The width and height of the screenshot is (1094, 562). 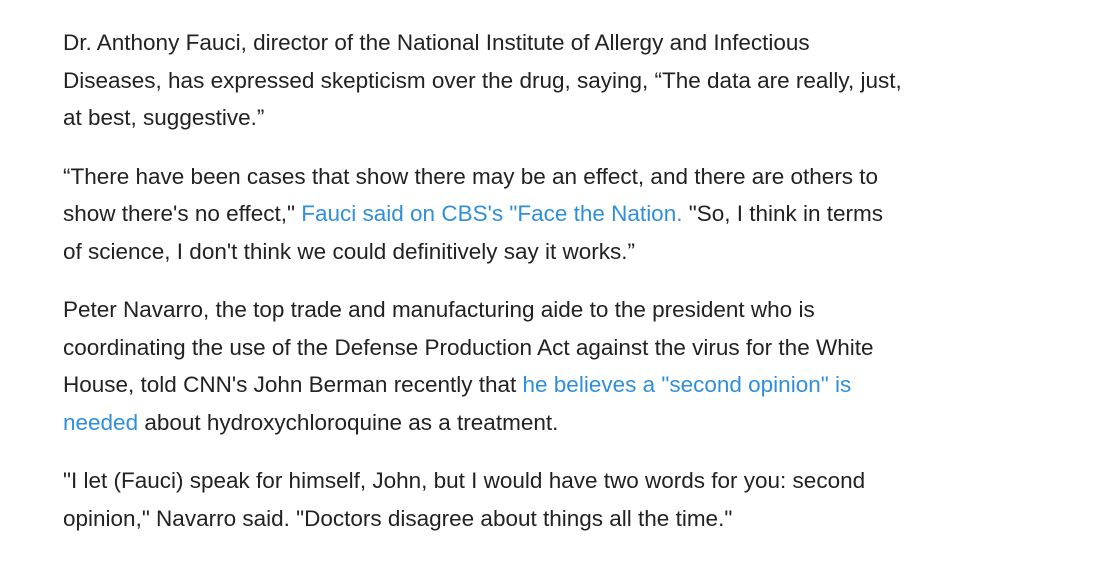 I want to click on second-opinion-link-continued: needed, so click(x=101, y=422).